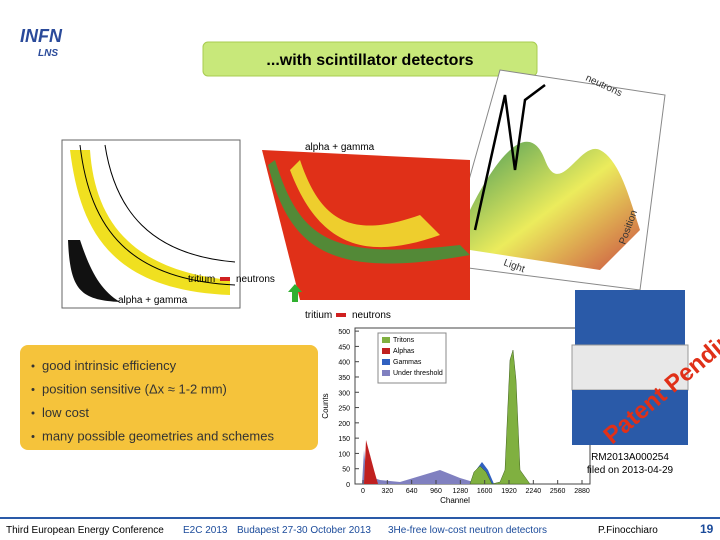  What do you see at coordinates (630, 367) in the screenshot?
I see `stamp-mid` at bounding box center [630, 367].